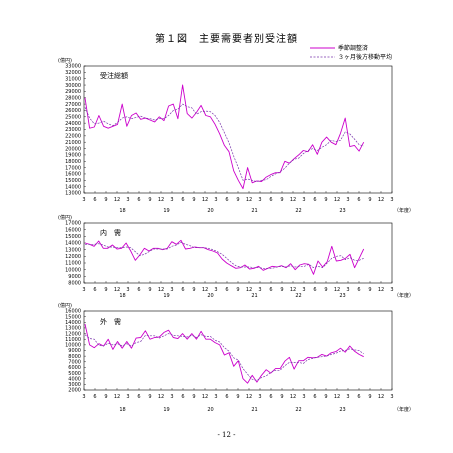 The height and width of the screenshot is (453, 453). What do you see at coordinates (74, 368) in the screenshot?
I see `y-tick-label: 6000` at bounding box center [74, 368].